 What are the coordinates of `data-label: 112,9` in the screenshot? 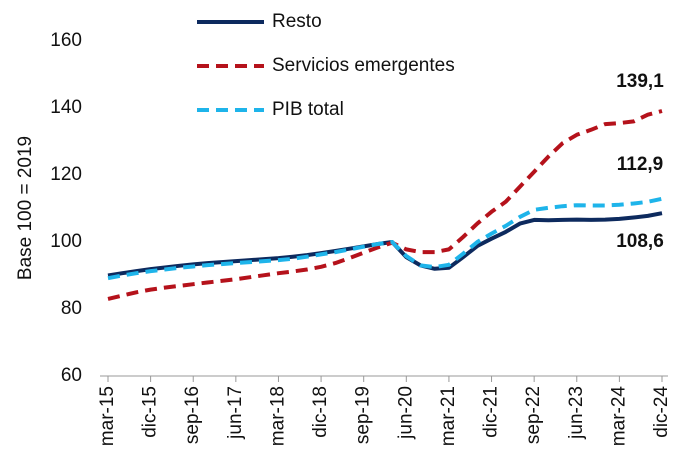 It's located at (640, 164).